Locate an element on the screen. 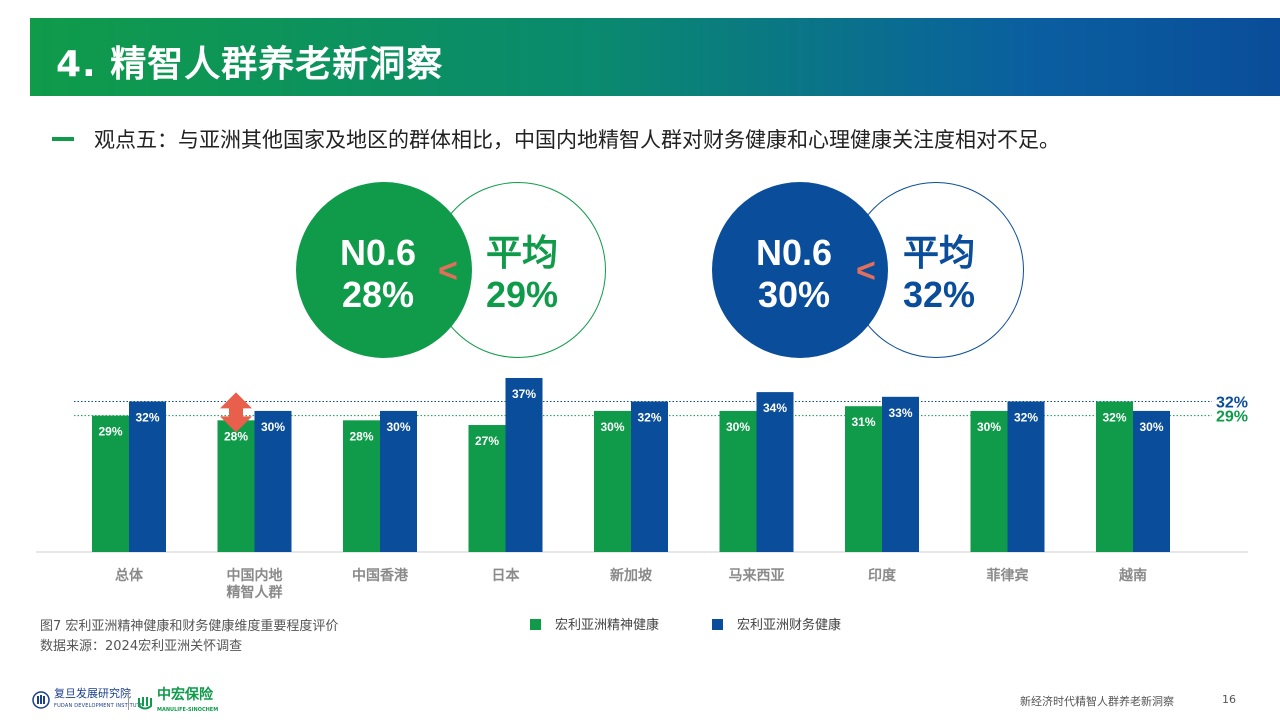 The width and height of the screenshot is (1280, 720). bar-value-label-s0-c3: 27% is located at coordinates (487, 441).